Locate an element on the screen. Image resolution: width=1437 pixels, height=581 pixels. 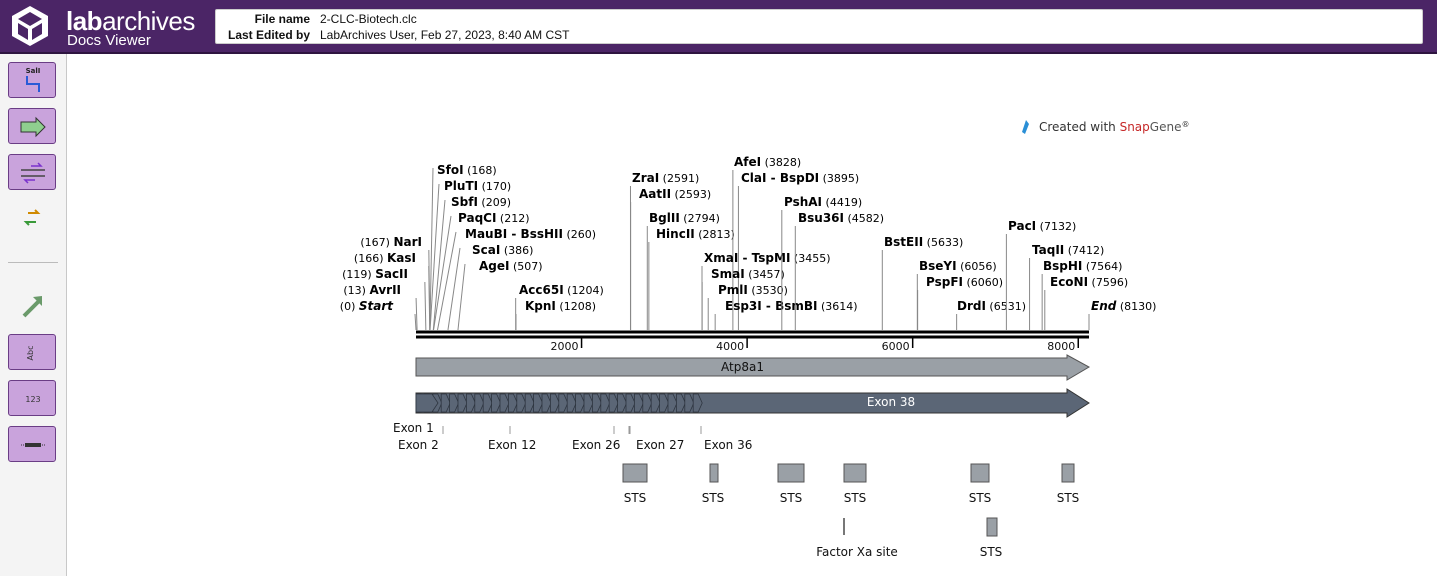
translation-tool-button is located at coordinates (32, 306).